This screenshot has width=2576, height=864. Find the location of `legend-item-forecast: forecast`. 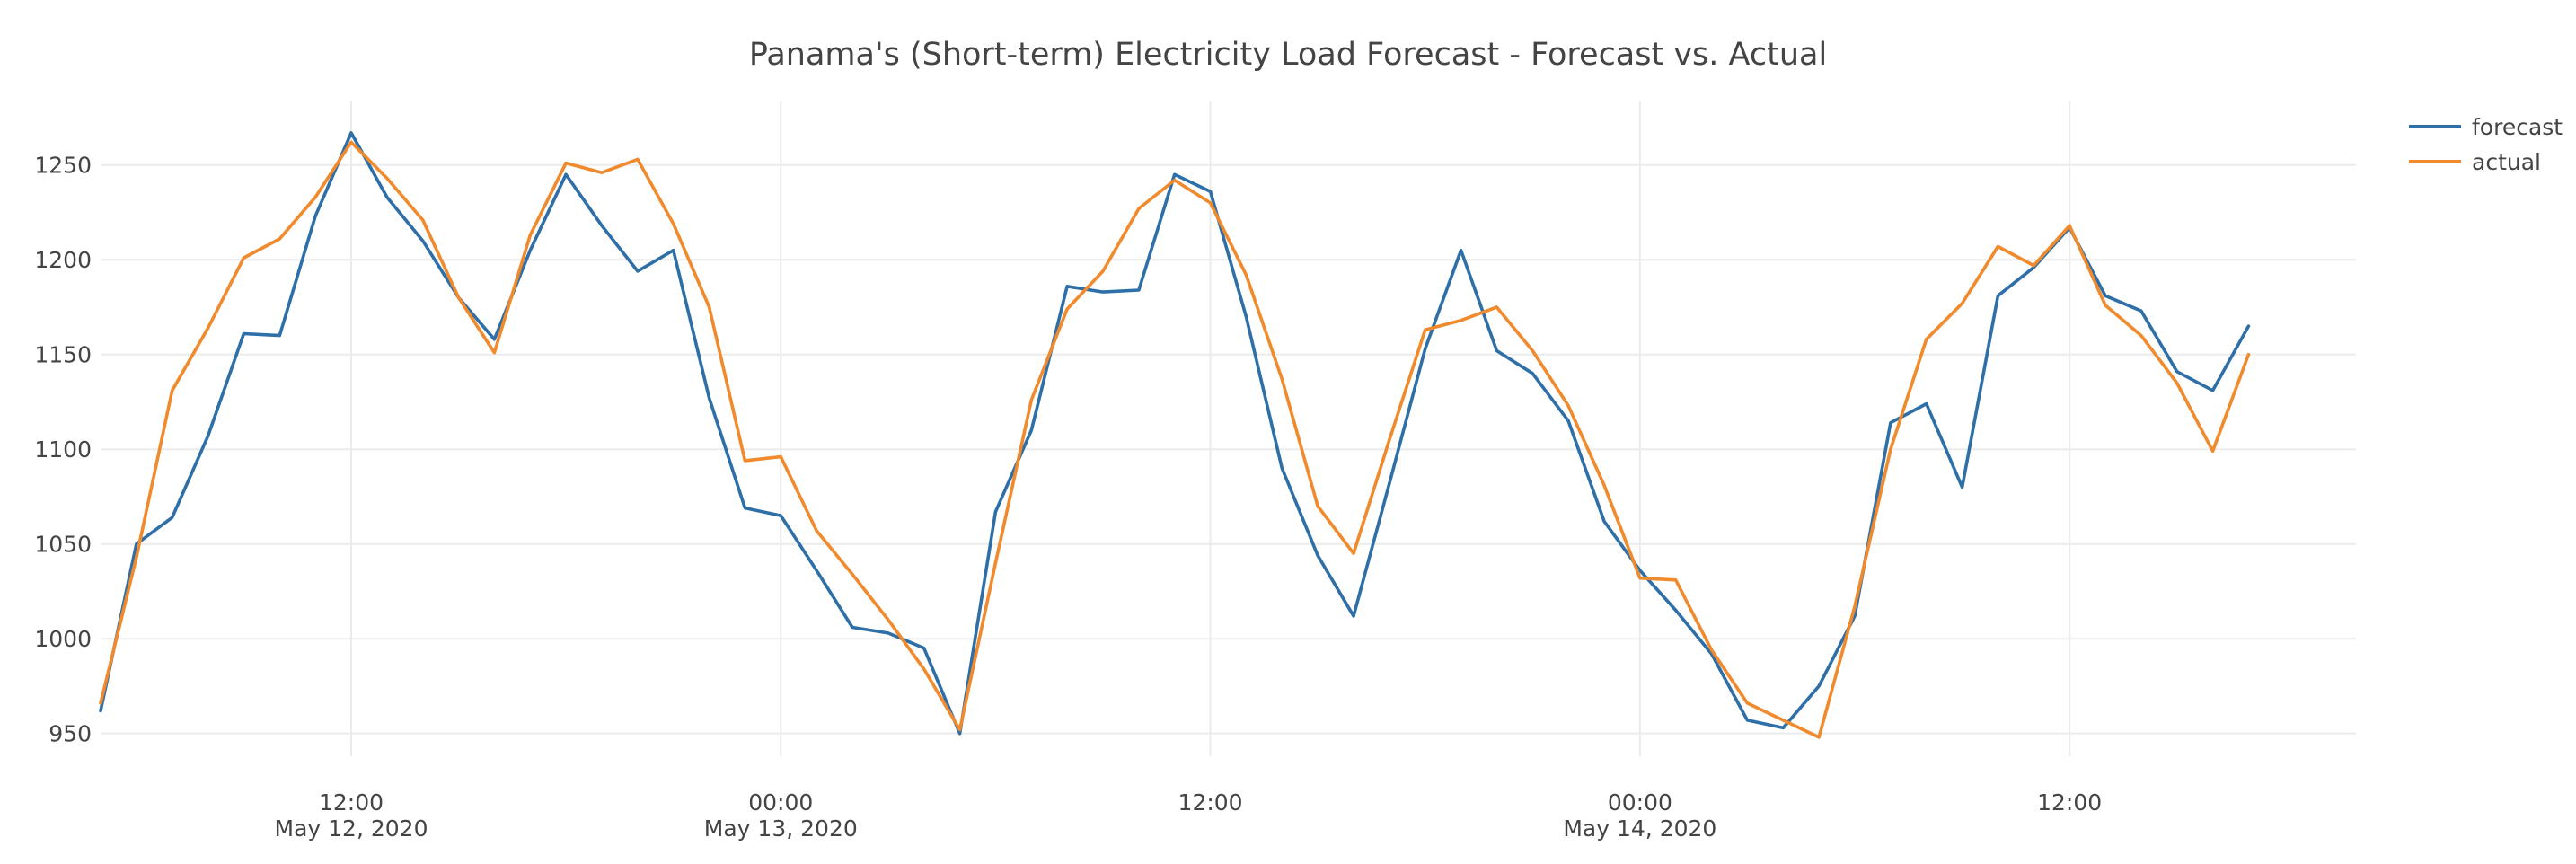

legend-item-forecast: forecast is located at coordinates (2486, 127).